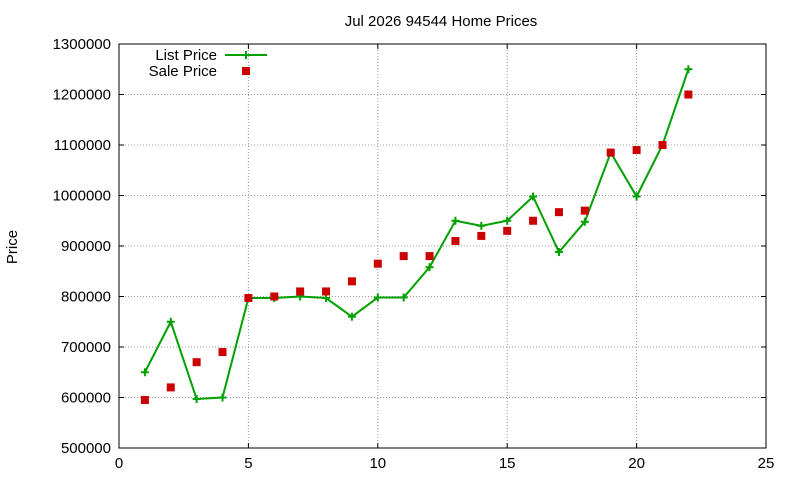  Describe the element at coordinates (86, 246) in the screenshot. I see `y-tick-label: 900000` at that location.